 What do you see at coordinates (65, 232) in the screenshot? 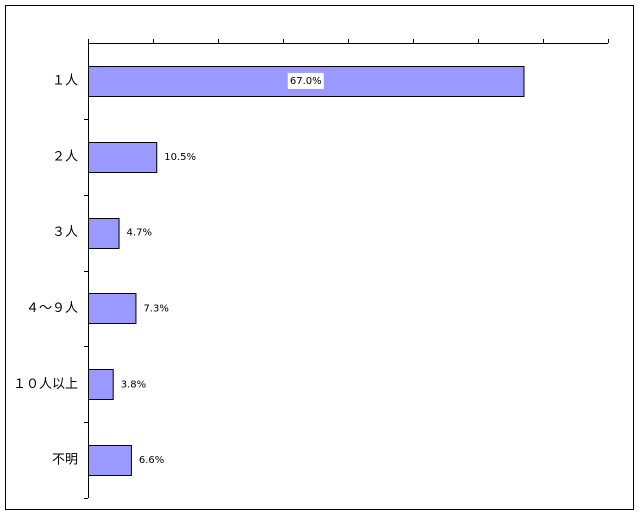
I see `y-tick-label: ３人` at bounding box center [65, 232].